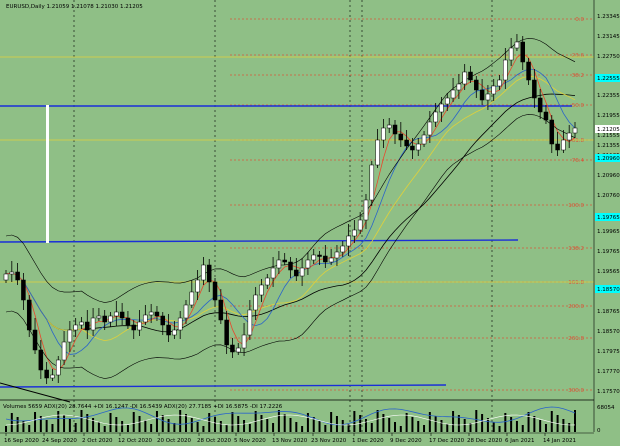  Describe the element at coordinates (259, 241) in the screenshot. I see `support-line-mid` at that location.